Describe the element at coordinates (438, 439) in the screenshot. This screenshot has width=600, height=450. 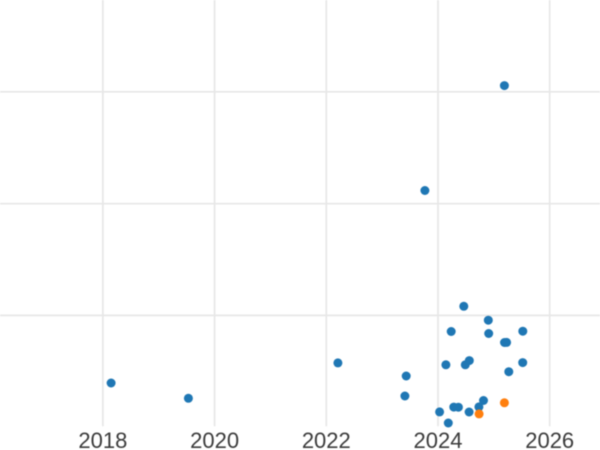
I see `svg-text: 2024` at that location.